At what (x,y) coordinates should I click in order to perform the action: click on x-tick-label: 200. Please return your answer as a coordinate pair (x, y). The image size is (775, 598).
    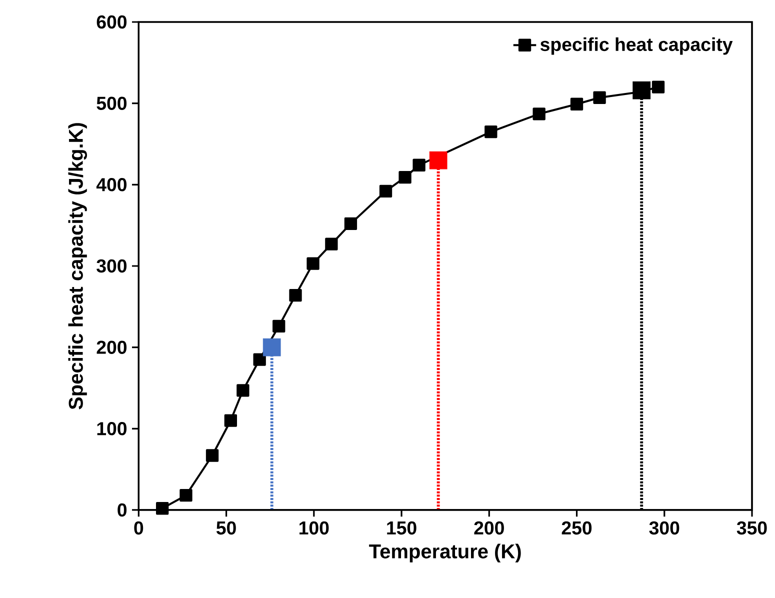
    Looking at the image, I should click on (489, 528).